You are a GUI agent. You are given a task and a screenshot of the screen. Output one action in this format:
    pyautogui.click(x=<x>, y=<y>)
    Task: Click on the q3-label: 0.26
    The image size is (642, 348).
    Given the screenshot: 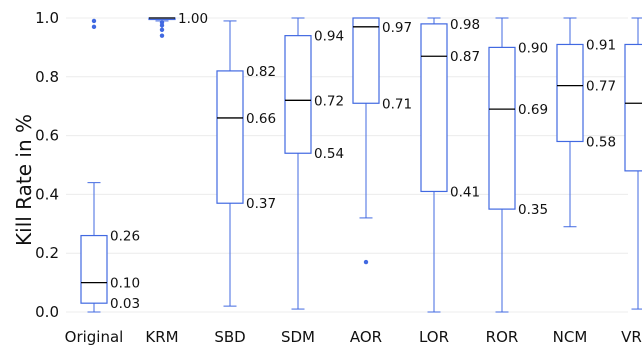 What is the action you would take?
    pyautogui.click(x=125, y=237)
    